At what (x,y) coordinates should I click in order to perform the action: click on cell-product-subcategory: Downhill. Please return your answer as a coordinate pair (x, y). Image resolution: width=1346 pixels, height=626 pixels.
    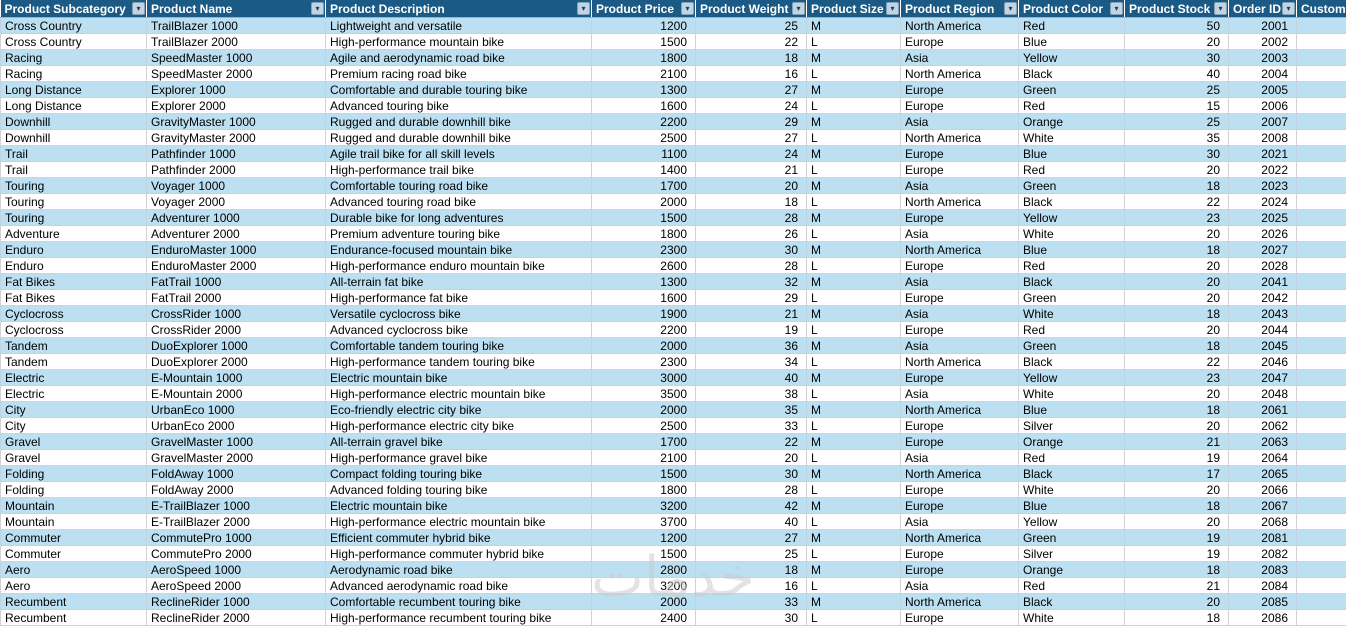
    Looking at the image, I should click on (74, 122).